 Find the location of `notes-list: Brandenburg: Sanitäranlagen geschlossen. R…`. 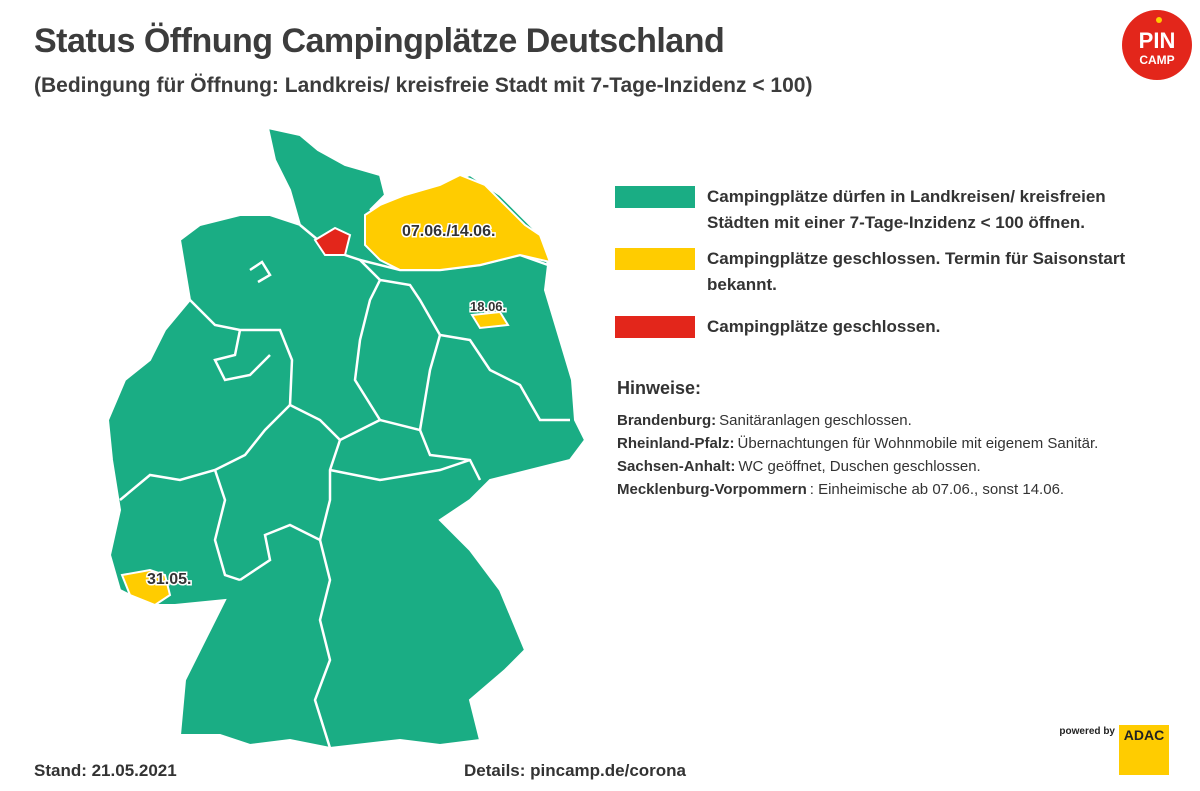

notes-list: Brandenburg: Sanitäranlagen geschlossen. R… is located at coordinates (902, 455).